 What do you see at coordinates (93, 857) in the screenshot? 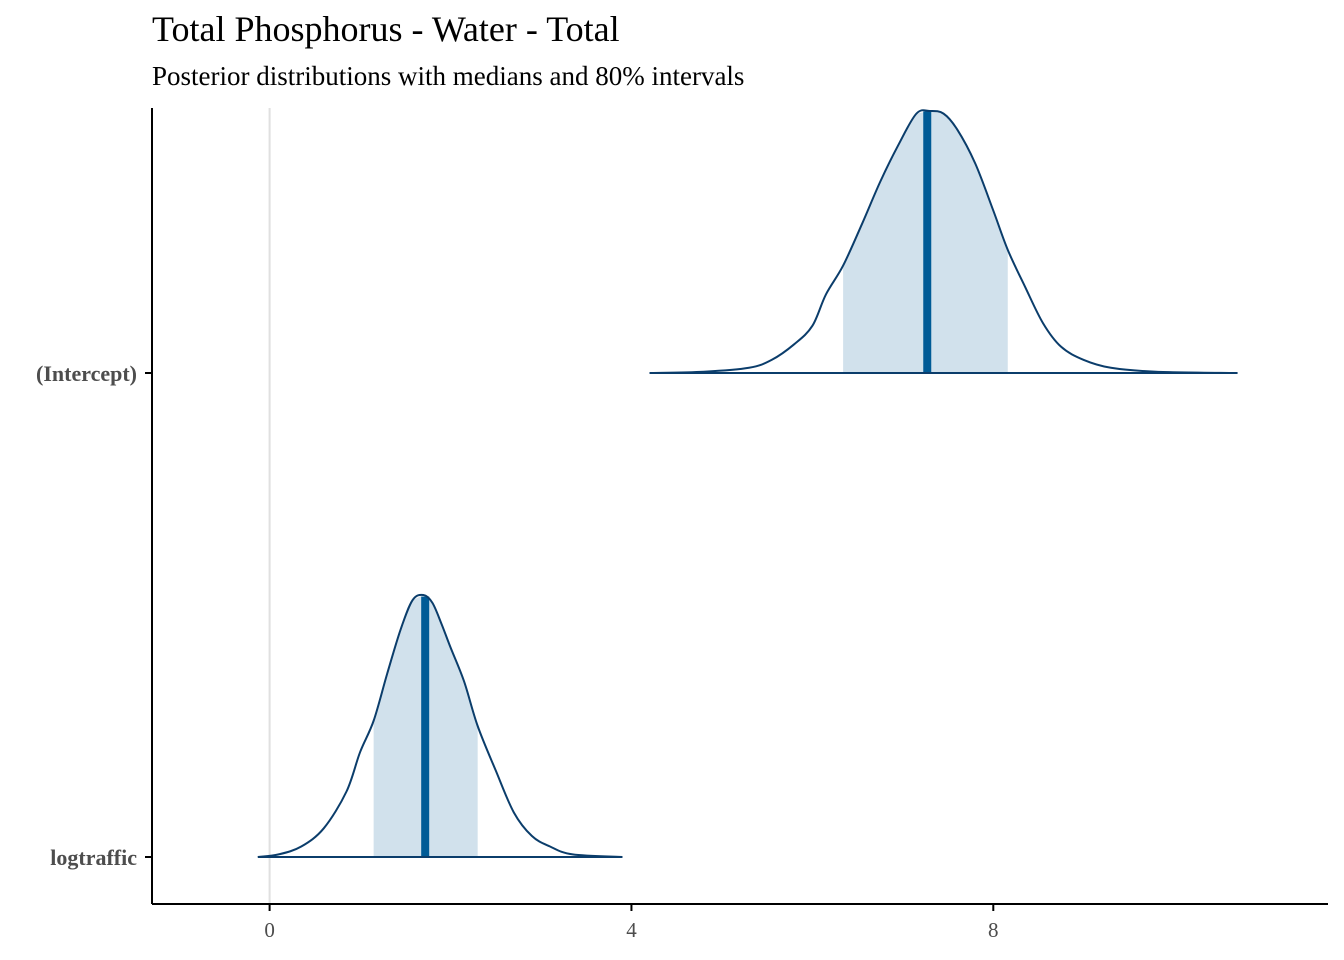
I see `y-tick-label: logtraffic` at bounding box center [93, 857].